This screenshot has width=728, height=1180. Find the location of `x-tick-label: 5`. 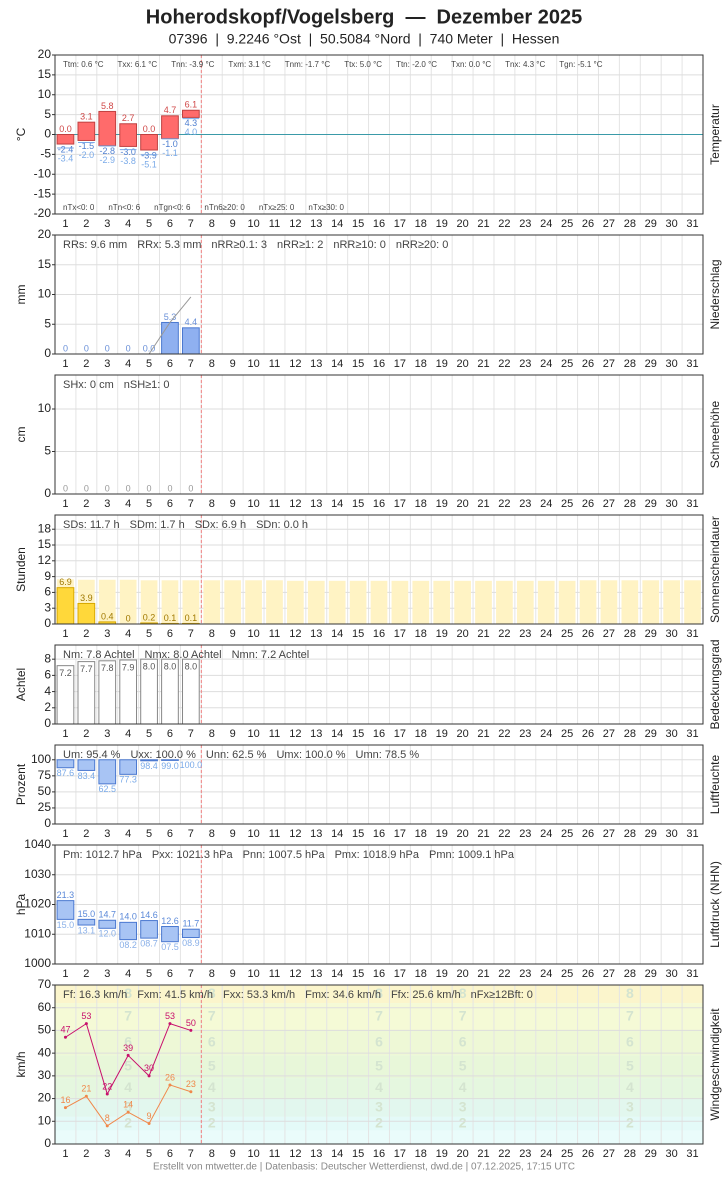

x-tick-label: 5 is located at coordinates (149, 974).